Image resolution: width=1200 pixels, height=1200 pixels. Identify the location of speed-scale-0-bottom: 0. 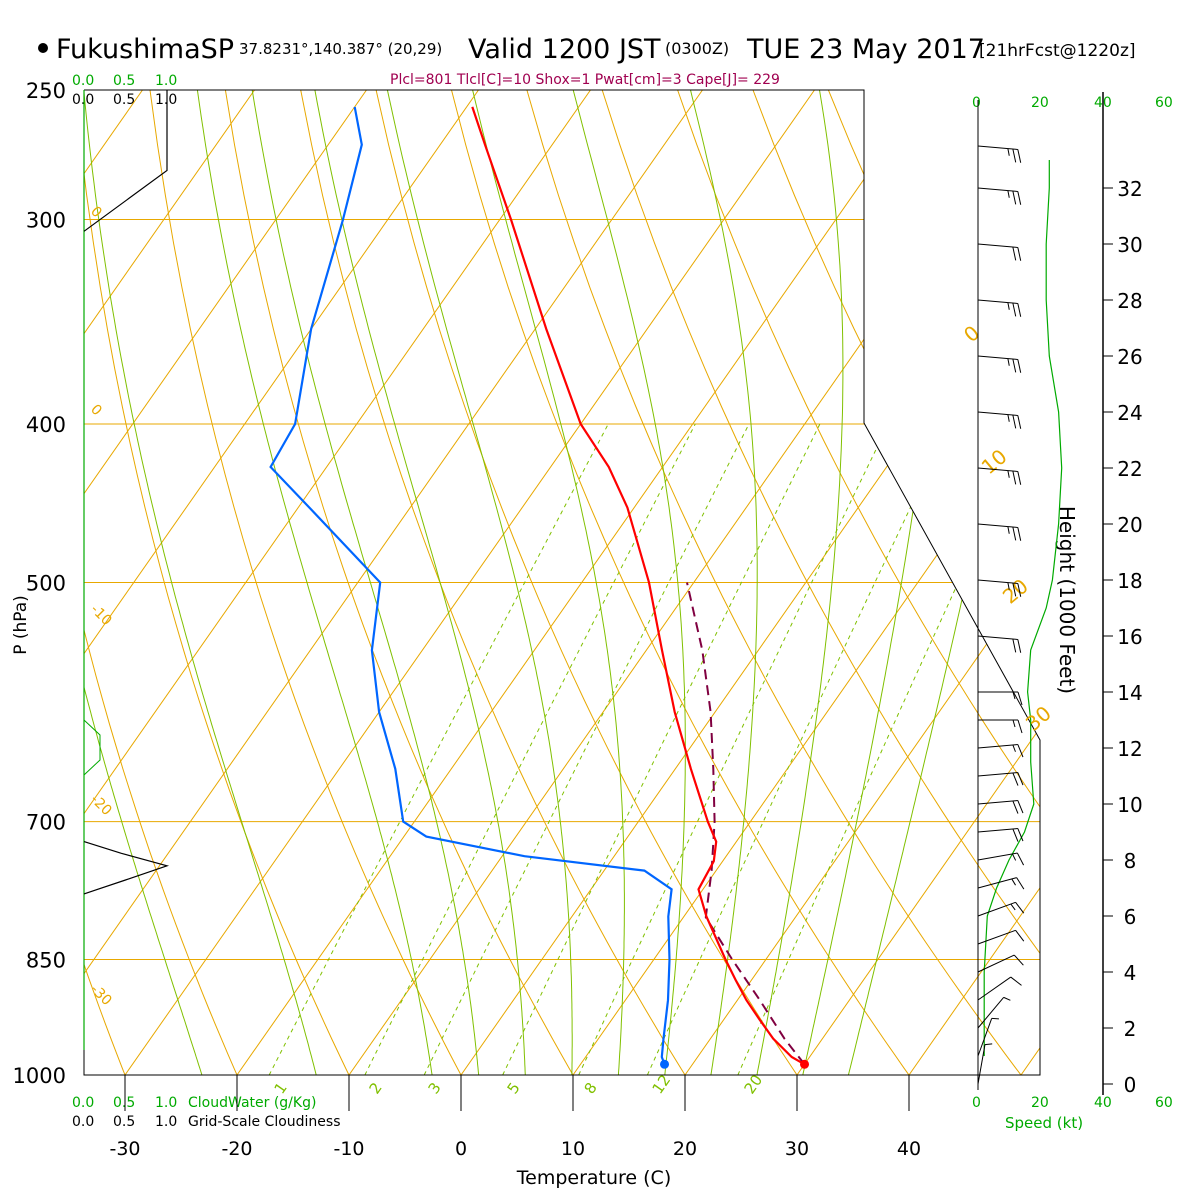
(976, 1103).